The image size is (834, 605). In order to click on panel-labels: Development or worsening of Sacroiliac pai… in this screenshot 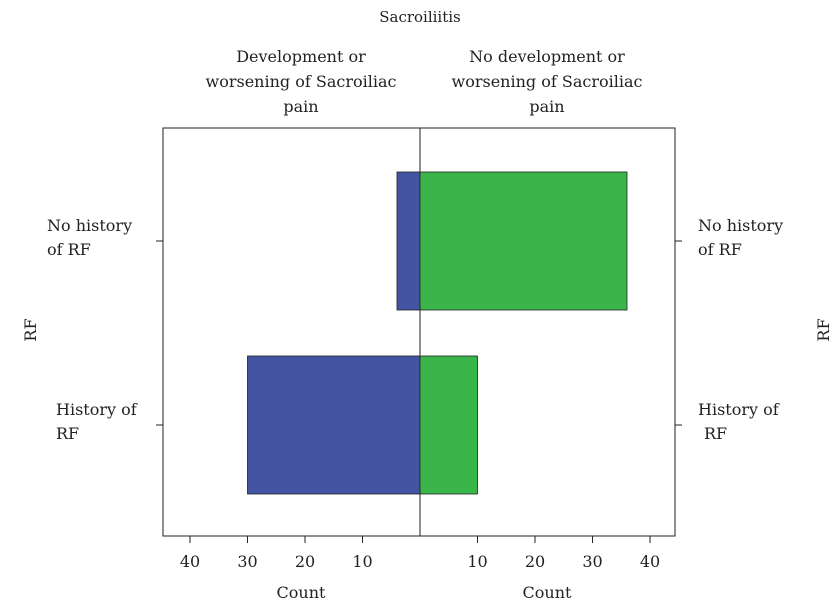, I will do `click(424, 81)`.